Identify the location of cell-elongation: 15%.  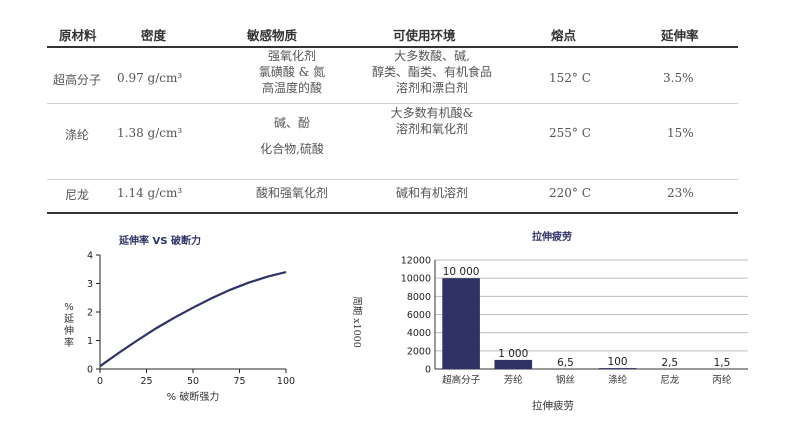
(680, 133).